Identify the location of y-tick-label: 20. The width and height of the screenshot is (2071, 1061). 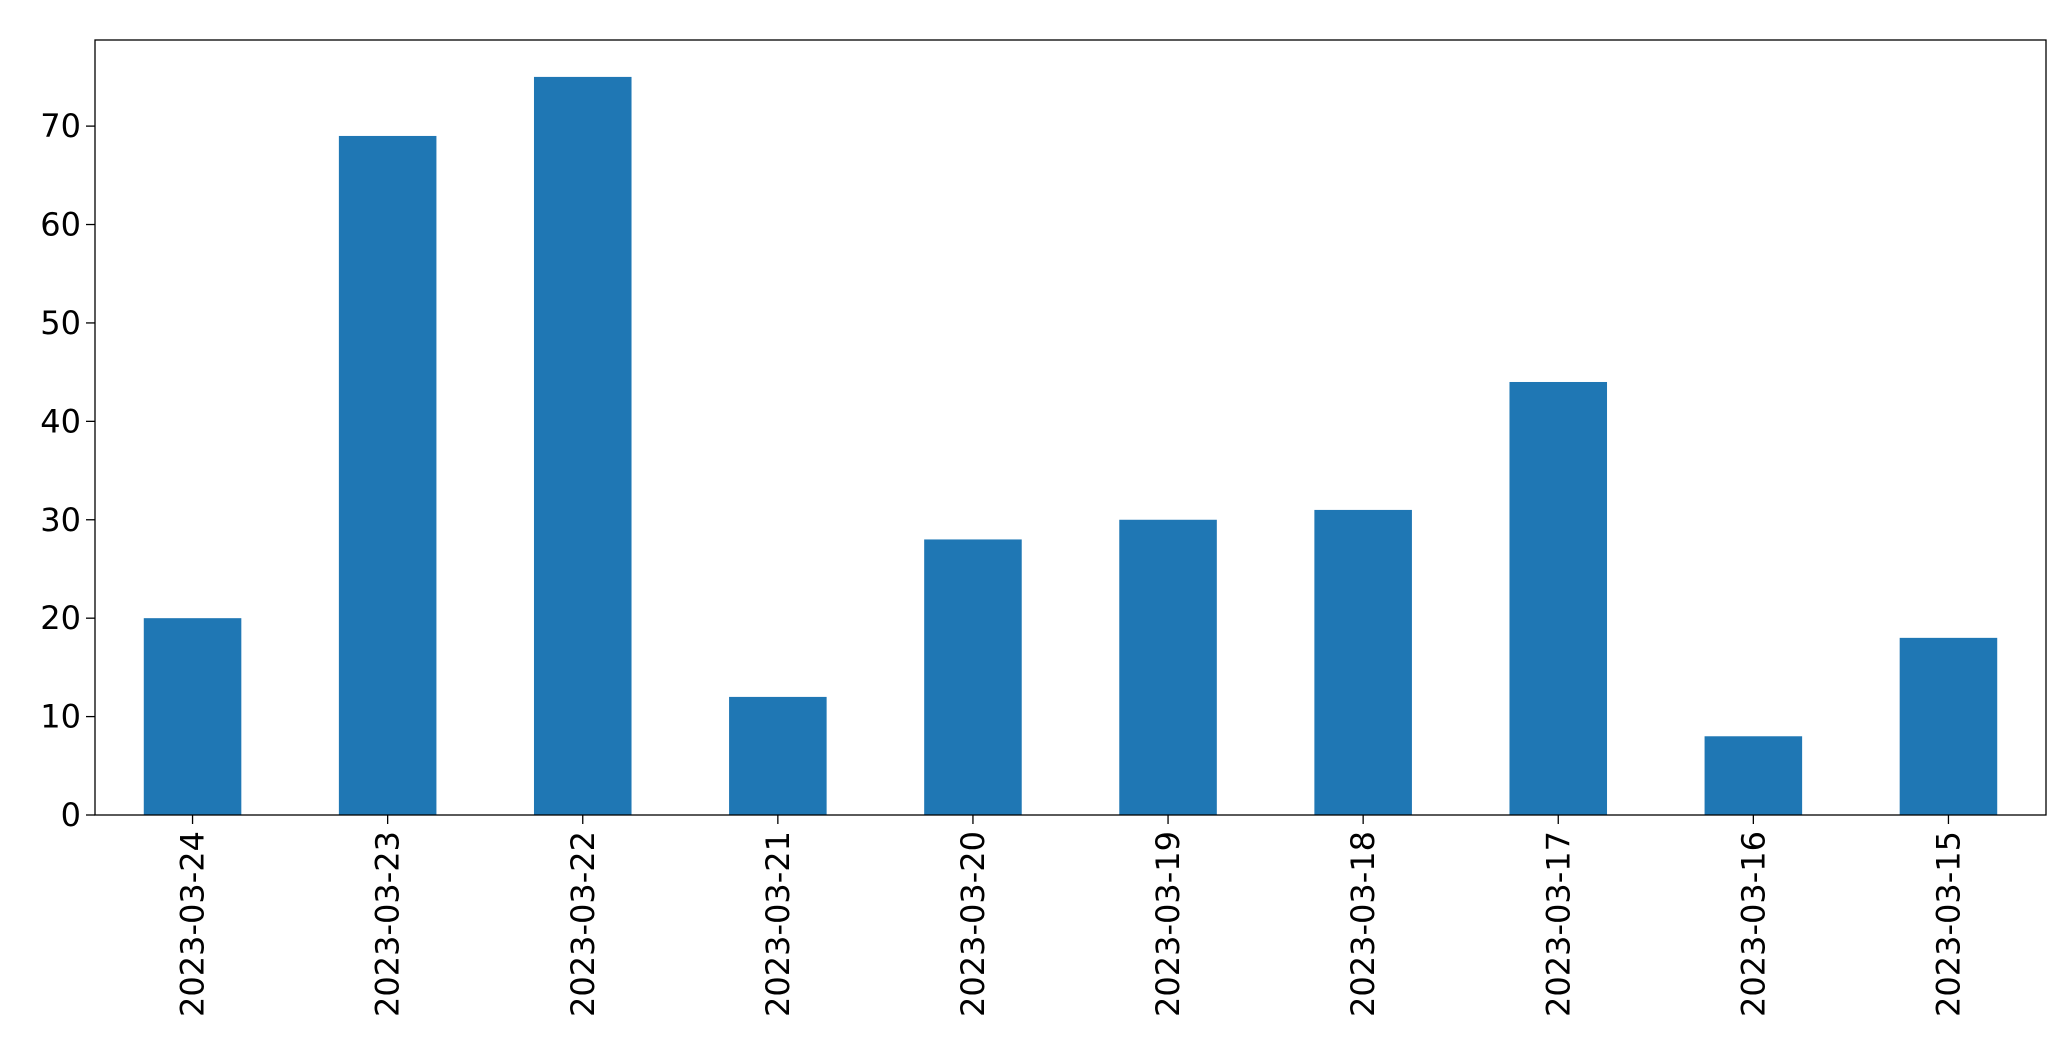
(60, 618).